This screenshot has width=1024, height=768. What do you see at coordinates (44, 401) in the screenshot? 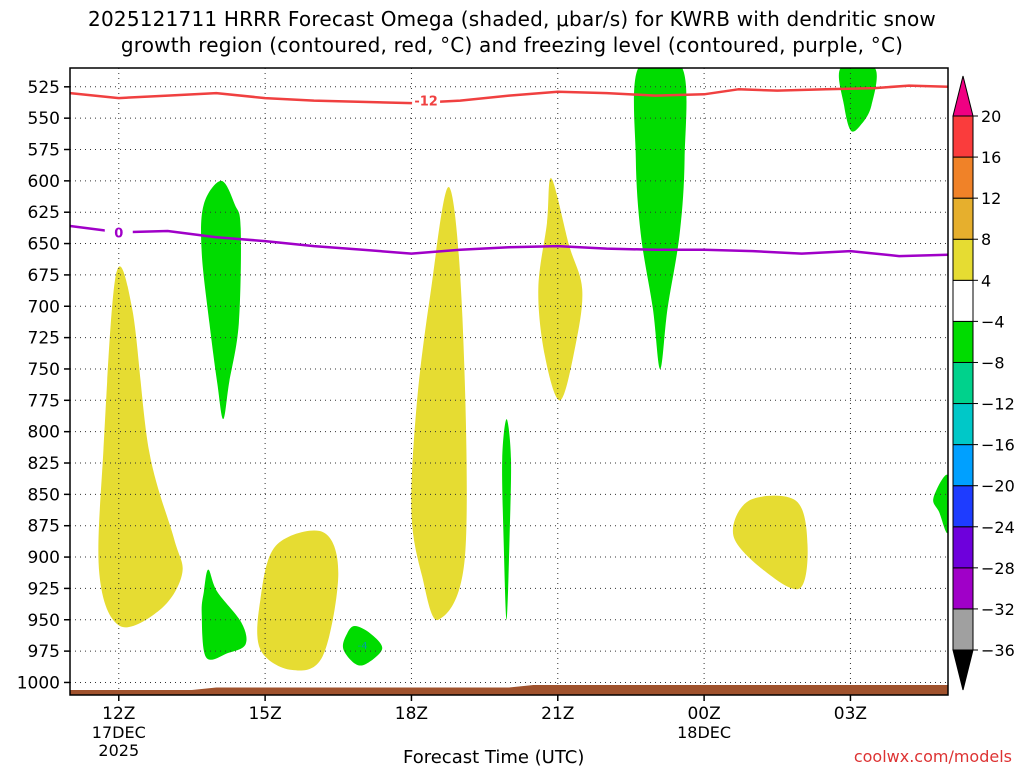
I see `y-tick-label: 775` at bounding box center [44, 401].